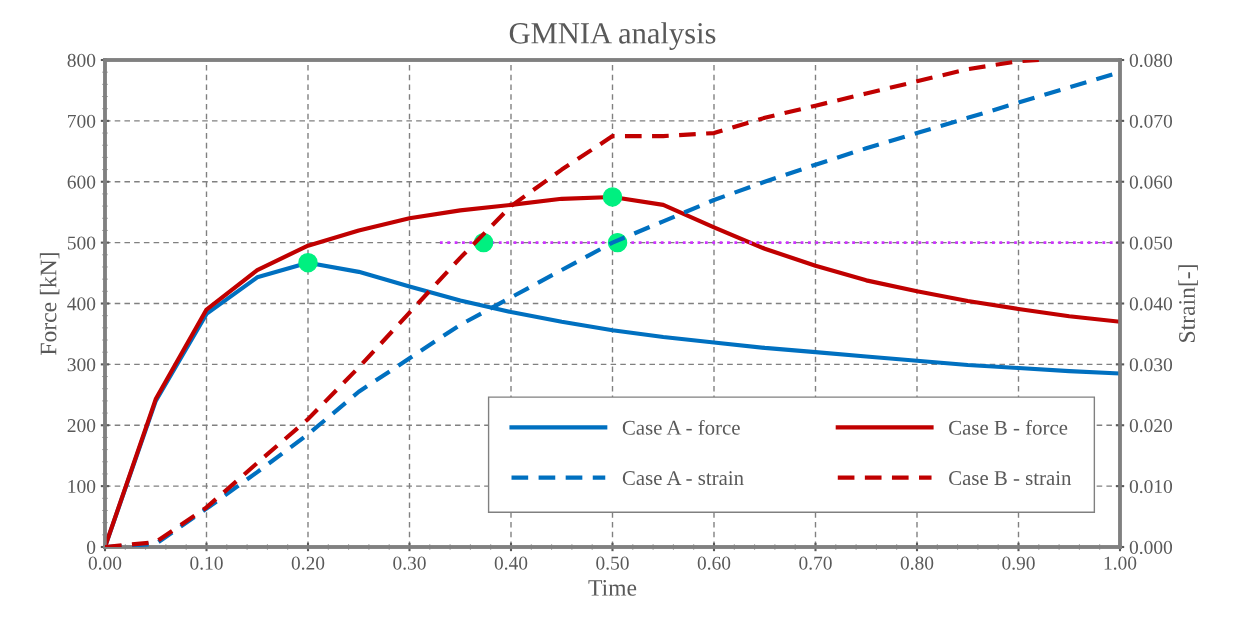 This screenshot has width=1250, height=629. I want to click on y2-tick-label: 0.020, so click(1151, 426).